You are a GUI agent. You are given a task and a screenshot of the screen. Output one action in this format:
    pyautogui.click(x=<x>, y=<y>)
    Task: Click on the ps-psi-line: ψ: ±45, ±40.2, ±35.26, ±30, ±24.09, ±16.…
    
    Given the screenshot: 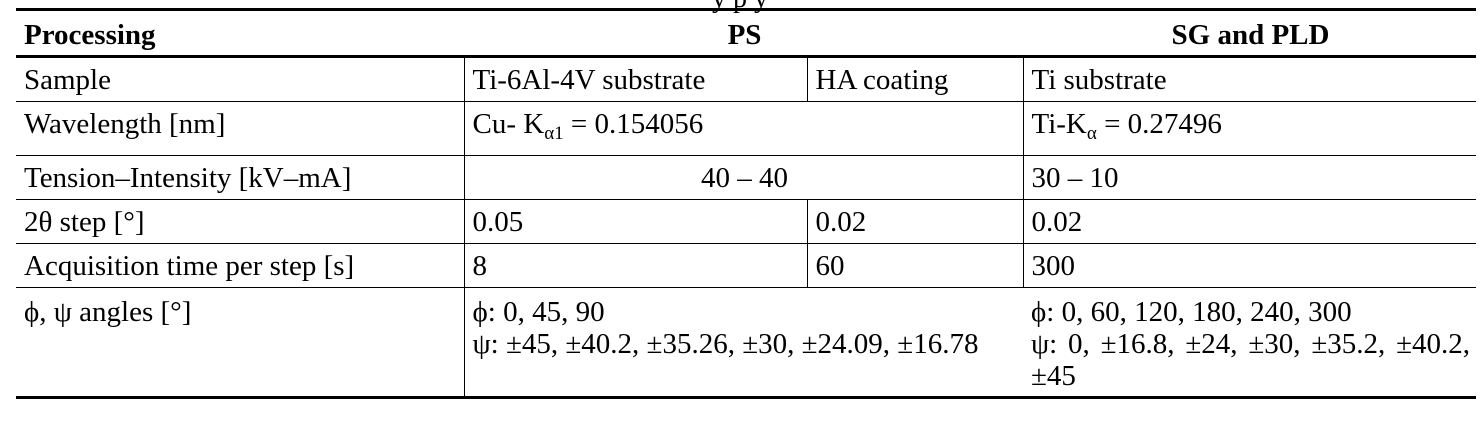 What is the action you would take?
    pyautogui.click(x=725, y=344)
    